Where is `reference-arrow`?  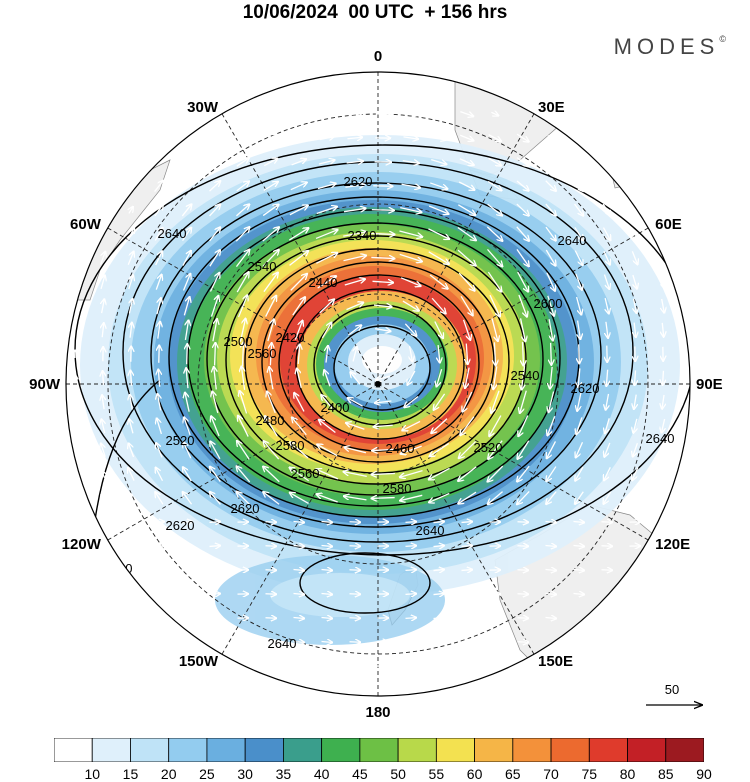
reference-arrow is located at coordinates (679, 697).